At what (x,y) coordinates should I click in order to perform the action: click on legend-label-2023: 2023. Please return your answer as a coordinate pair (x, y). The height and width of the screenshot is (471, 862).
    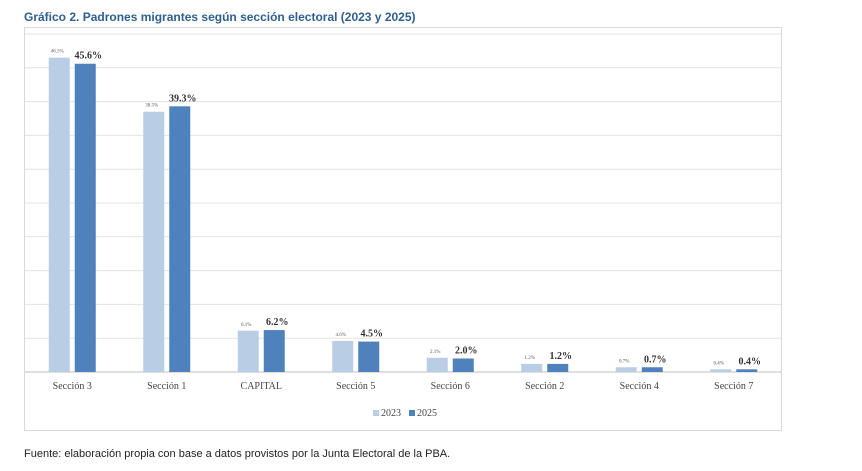
    Looking at the image, I should click on (391, 413).